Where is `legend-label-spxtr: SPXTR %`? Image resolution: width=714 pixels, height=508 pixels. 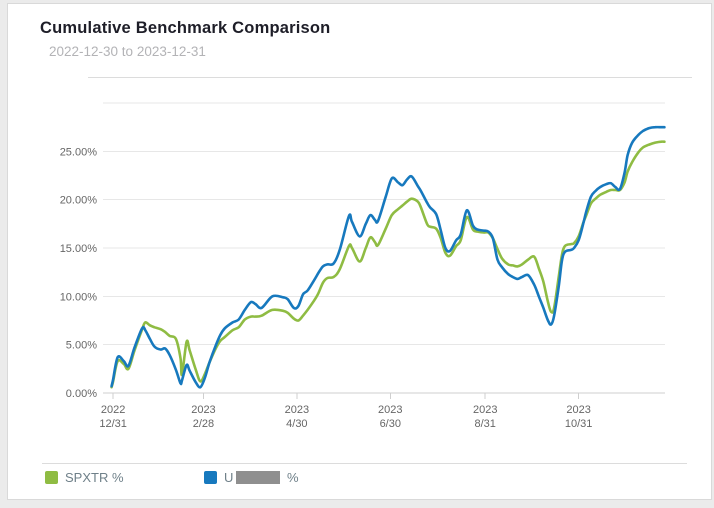 legend-label-spxtr: SPXTR % is located at coordinates (94, 477).